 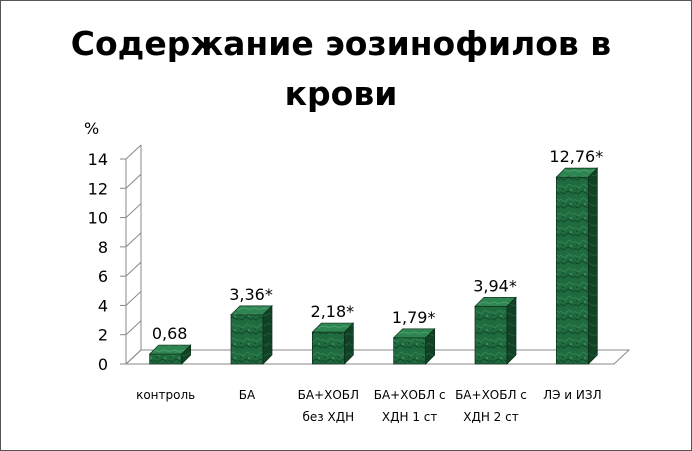 I want to click on data-label: 12,76*, so click(x=576, y=156).